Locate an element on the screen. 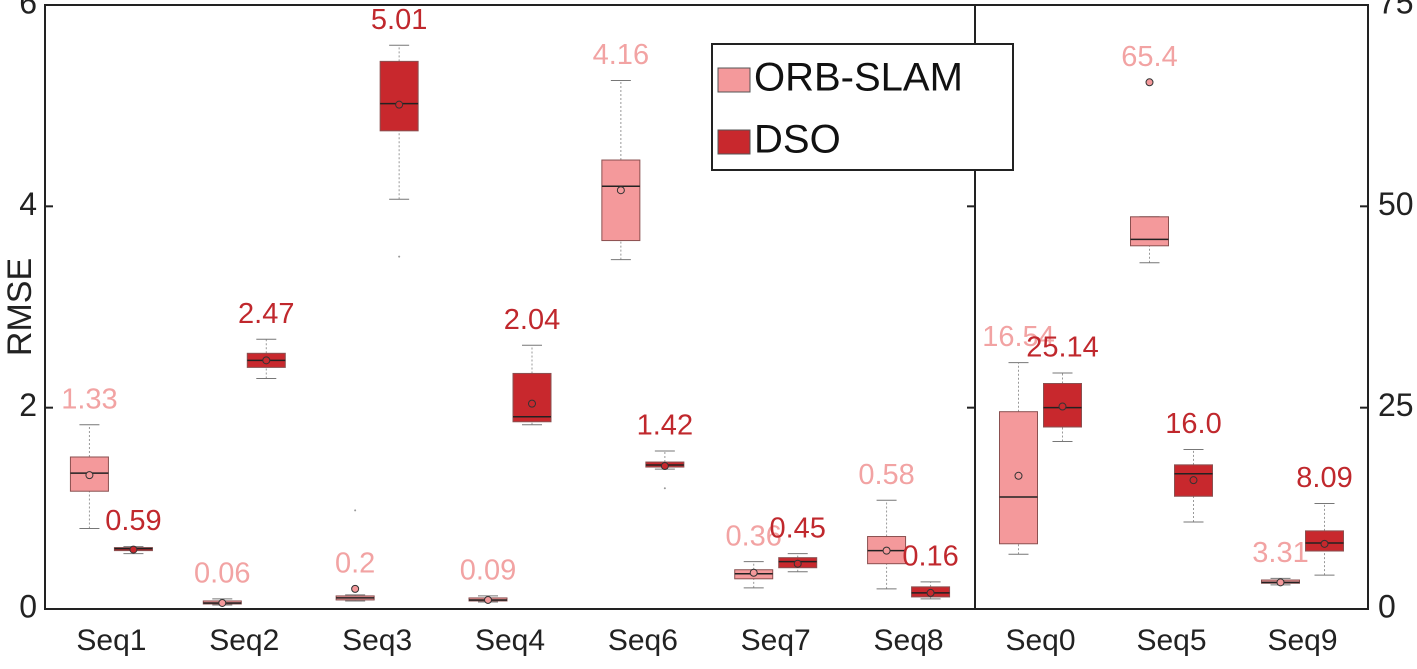 The height and width of the screenshot is (669, 1417). legend-label: ORB-SLAM is located at coordinates (858, 78).